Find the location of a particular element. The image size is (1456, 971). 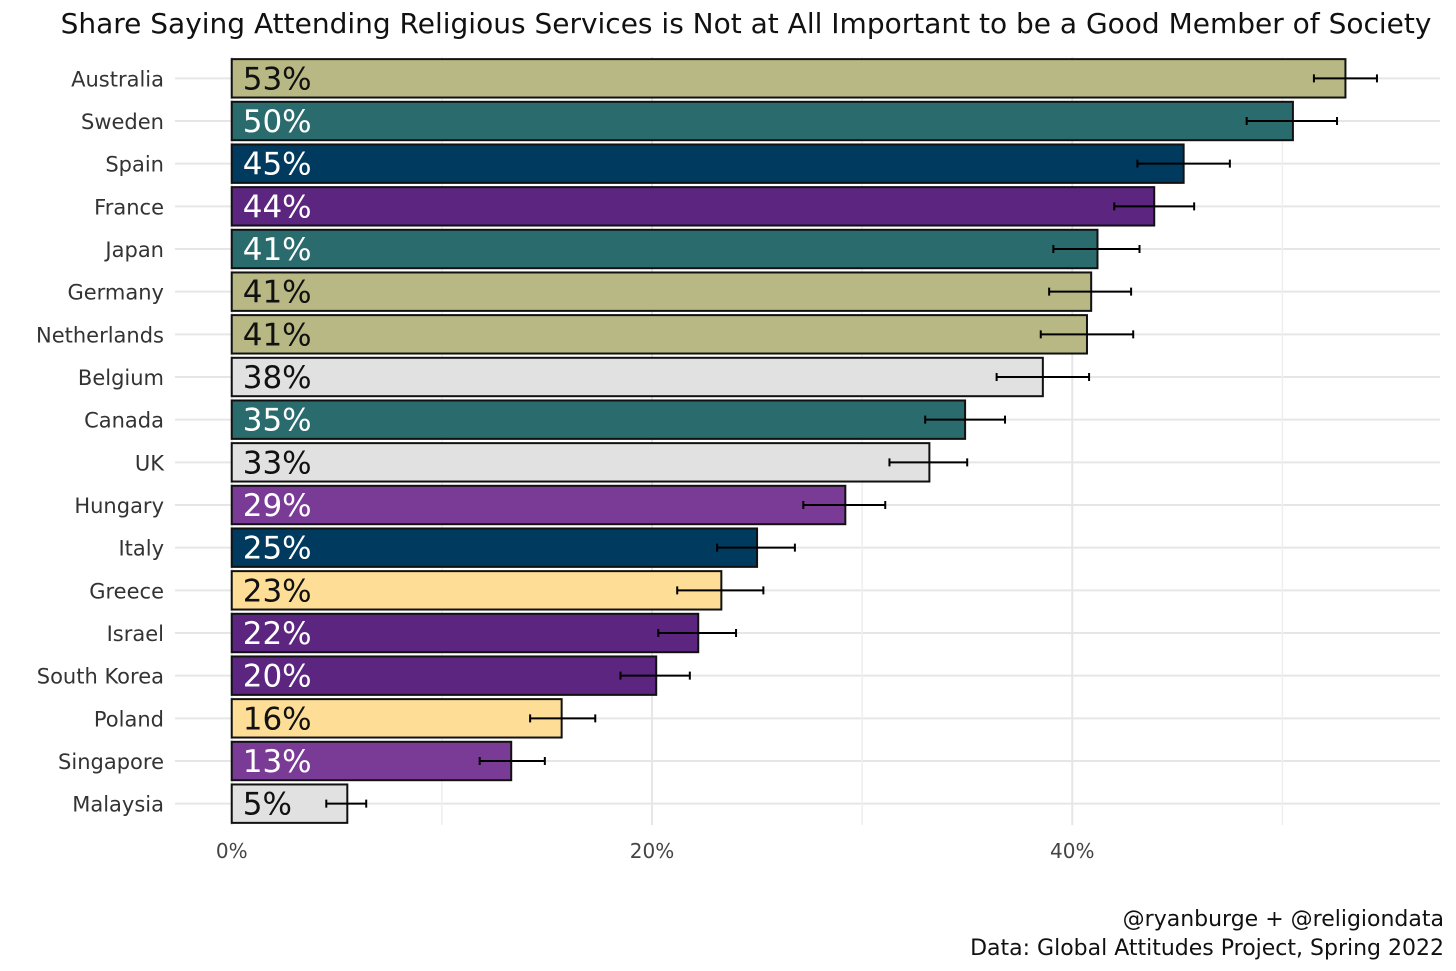

data-label: 22% is located at coordinates (277, 634).